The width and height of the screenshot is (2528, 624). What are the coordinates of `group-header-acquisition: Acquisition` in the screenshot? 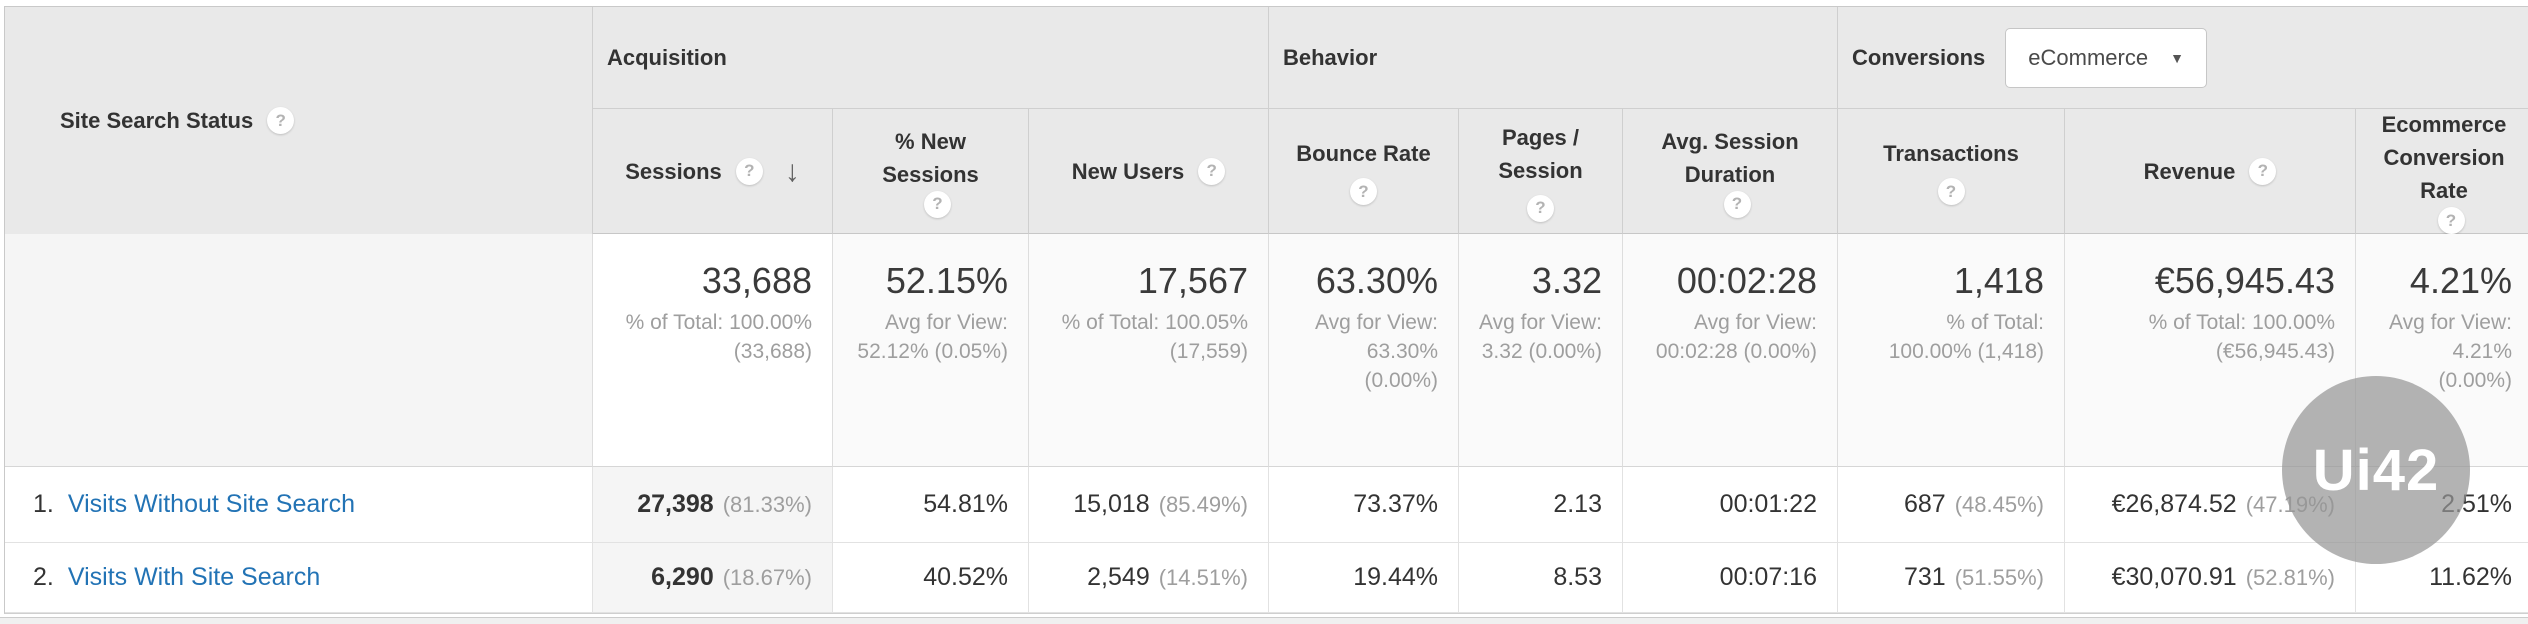 It's located at (931, 58).